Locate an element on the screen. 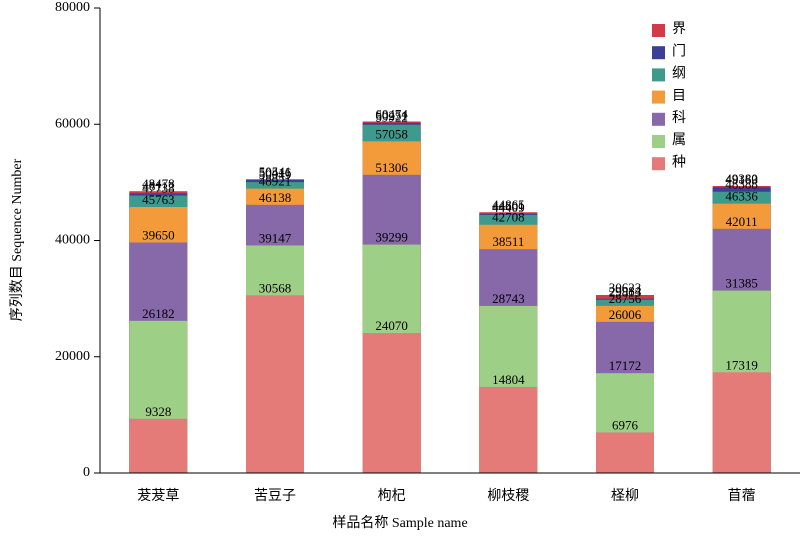 The image size is (800, 539). value-label: 39299 is located at coordinates (391, 237).